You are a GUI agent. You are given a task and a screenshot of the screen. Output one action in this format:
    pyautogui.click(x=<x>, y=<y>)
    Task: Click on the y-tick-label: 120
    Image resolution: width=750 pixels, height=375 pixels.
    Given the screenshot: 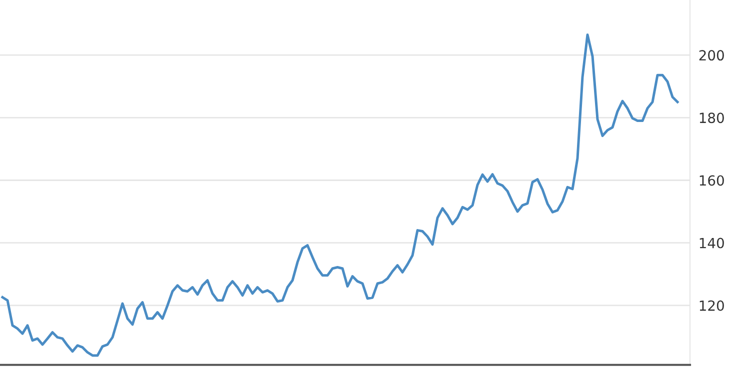 What is the action you would take?
    pyautogui.click(x=712, y=305)
    